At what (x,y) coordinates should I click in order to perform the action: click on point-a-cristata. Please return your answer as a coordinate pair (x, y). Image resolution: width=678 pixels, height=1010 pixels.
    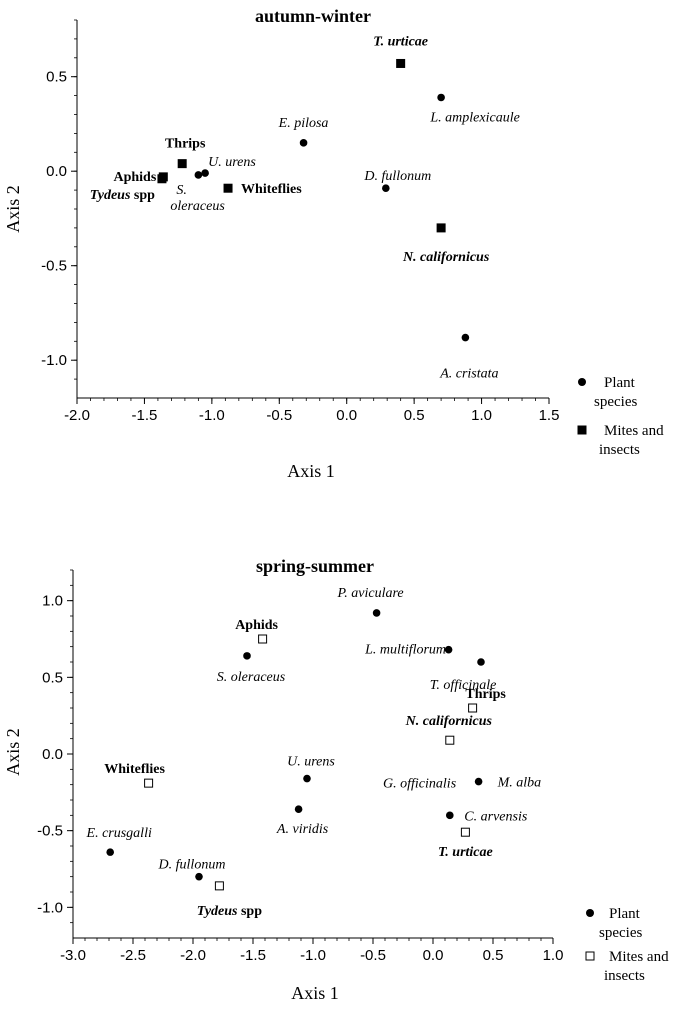
    Looking at the image, I should click on (465, 337).